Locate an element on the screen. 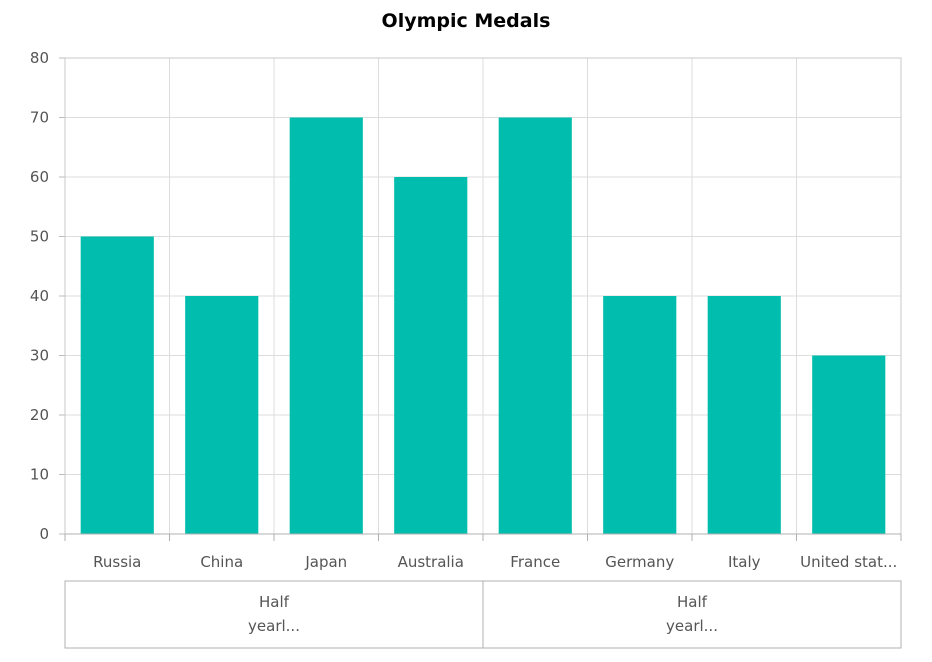  y-axis-tick-labels: 0 10 20 30 40 50 60 70 80 is located at coordinates (39, 296).